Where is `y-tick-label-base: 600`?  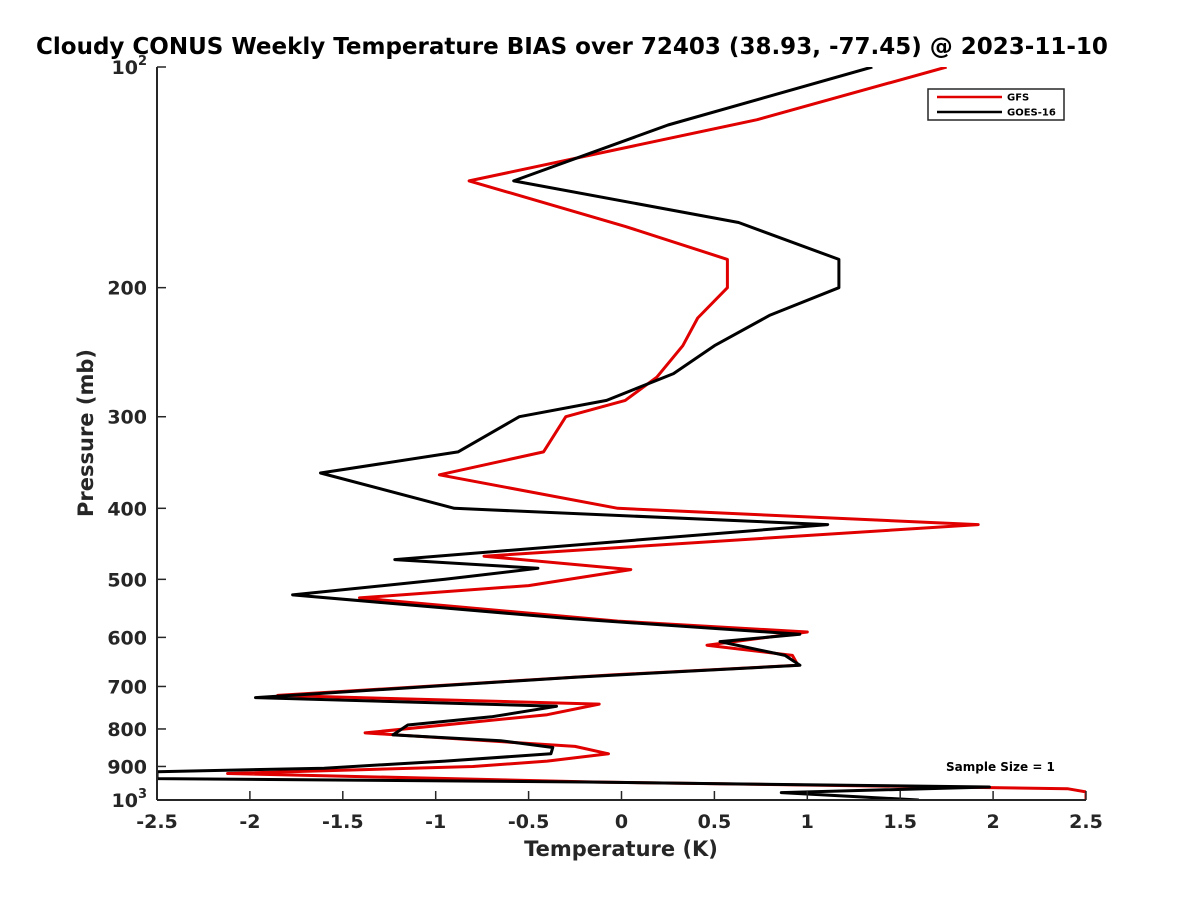 y-tick-label-base: 600 is located at coordinates (127, 638).